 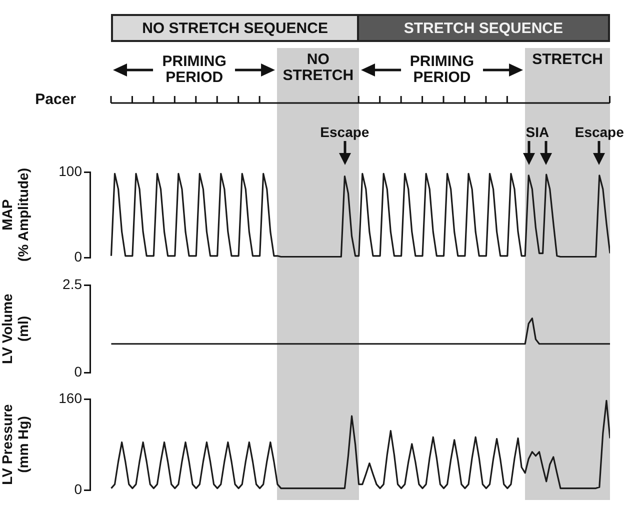 I want to click on y-tick-label: 2.5, so click(x=72, y=284).